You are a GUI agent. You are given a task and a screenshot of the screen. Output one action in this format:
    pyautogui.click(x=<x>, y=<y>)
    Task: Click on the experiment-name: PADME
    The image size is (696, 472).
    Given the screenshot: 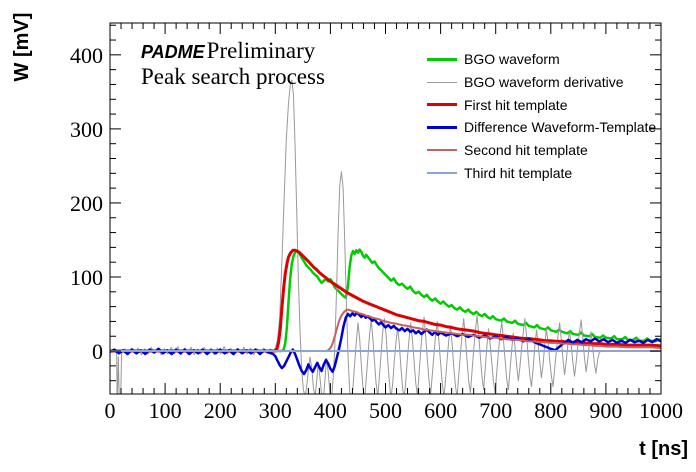 What is the action you would take?
    pyautogui.click(x=173, y=52)
    